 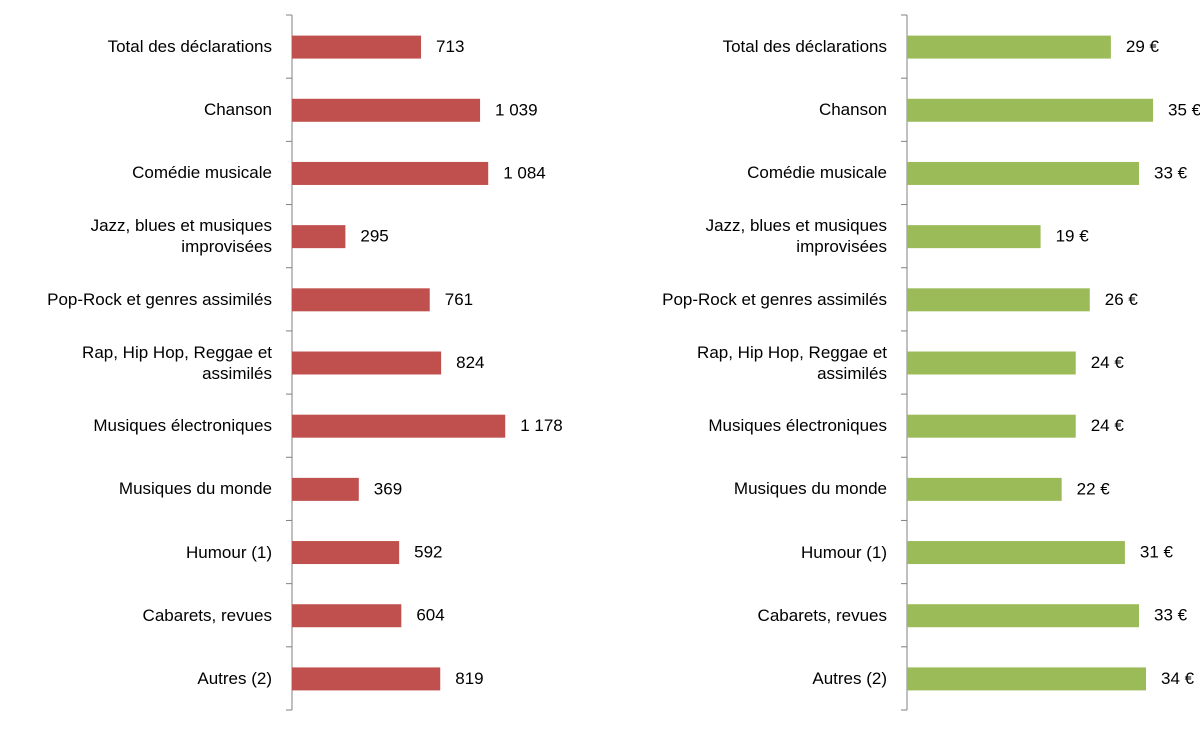 What do you see at coordinates (469, 678) in the screenshot?
I see `value-label: 819` at bounding box center [469, 678].